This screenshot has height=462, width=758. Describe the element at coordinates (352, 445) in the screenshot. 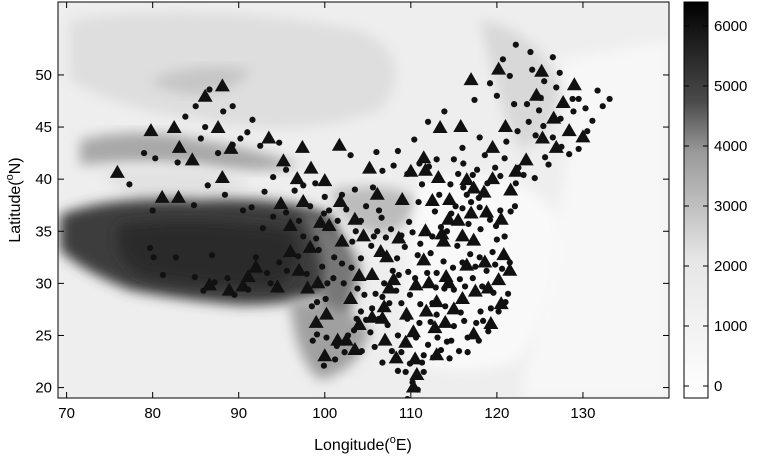

I see `x-axis-label-main: Longitude(` at that location.